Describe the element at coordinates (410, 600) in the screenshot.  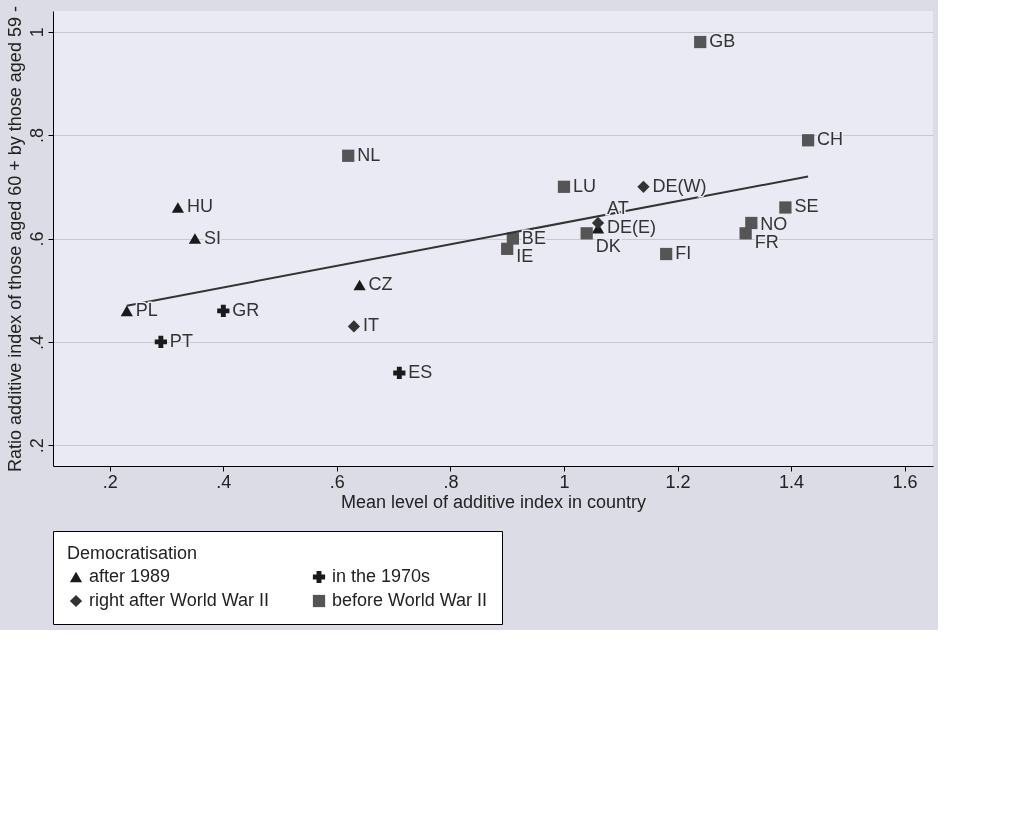
I see `legend-label: before World War II` at that location.